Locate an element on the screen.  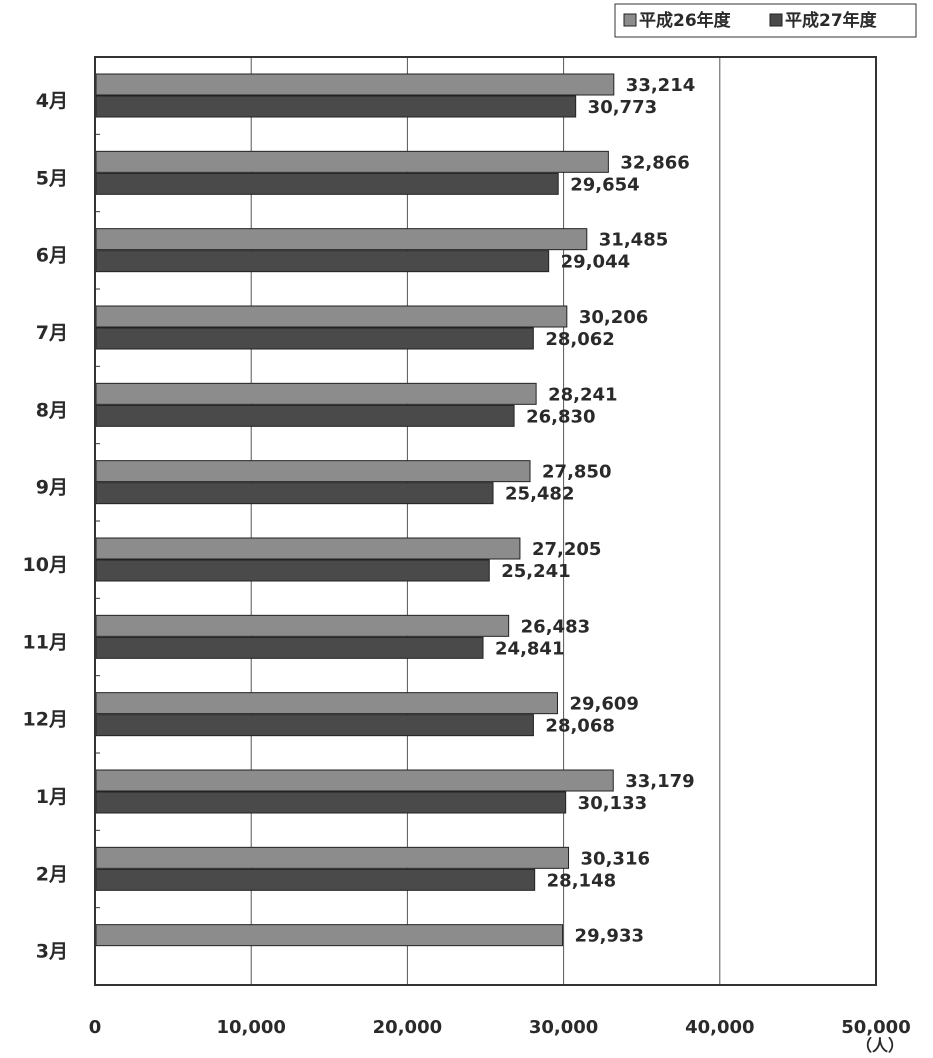
data-label-series2-5: 25,482 is located at coordinates (539, 494).